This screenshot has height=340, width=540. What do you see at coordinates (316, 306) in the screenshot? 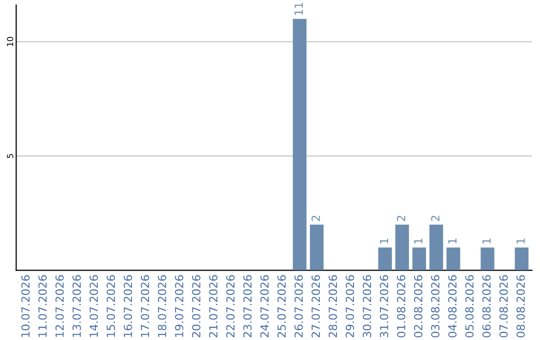
I see `x-tick-label: 27.07.2026` at bounding box center [316, 306].